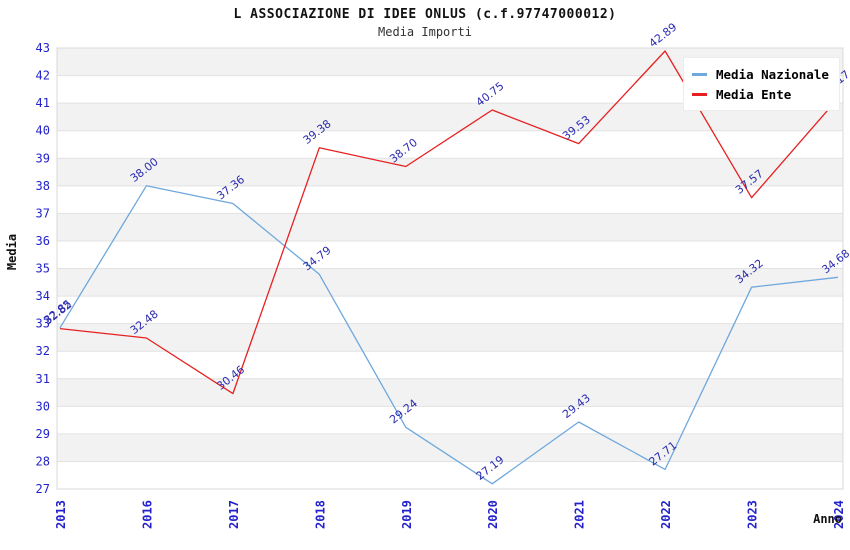  Describe the element at coordinates (43, 158) in the screenshot. I see `y-tick-label: 39` at that location.